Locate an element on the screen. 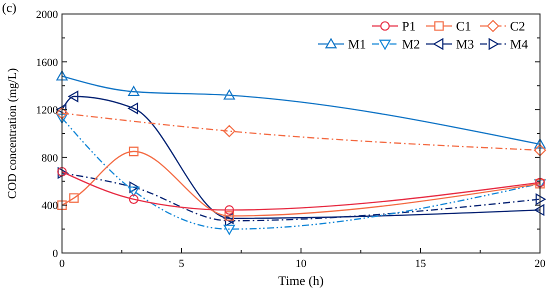  y-tick-label: 0 is located at coordinates (55, 254).